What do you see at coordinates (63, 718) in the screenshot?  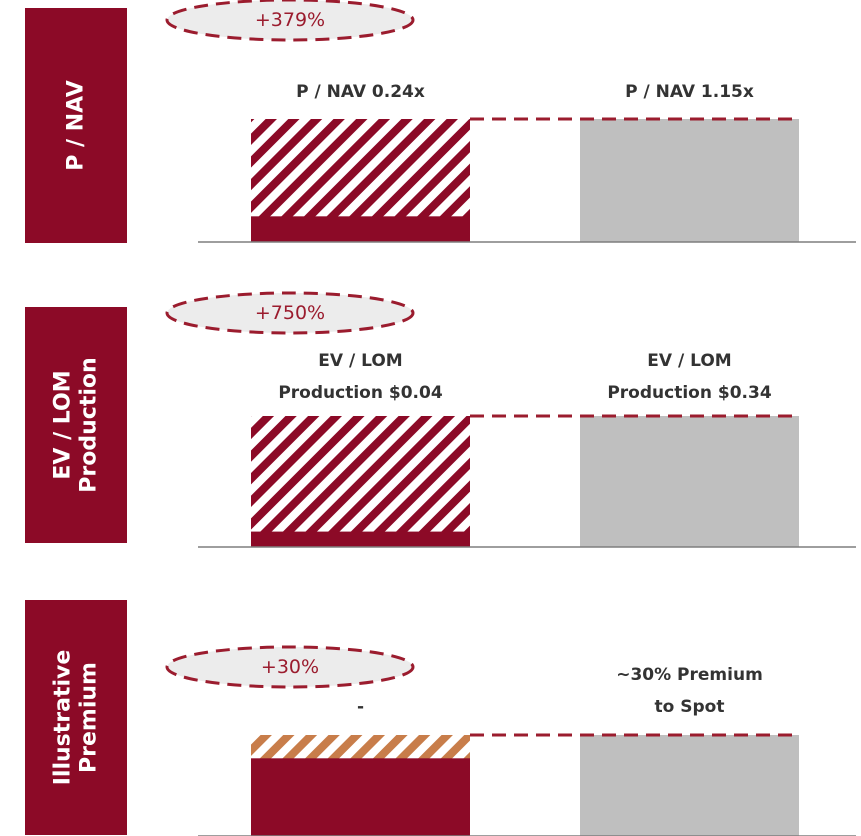 I see `panel-label-text: Illustrative` at bounding box center [63, 718].